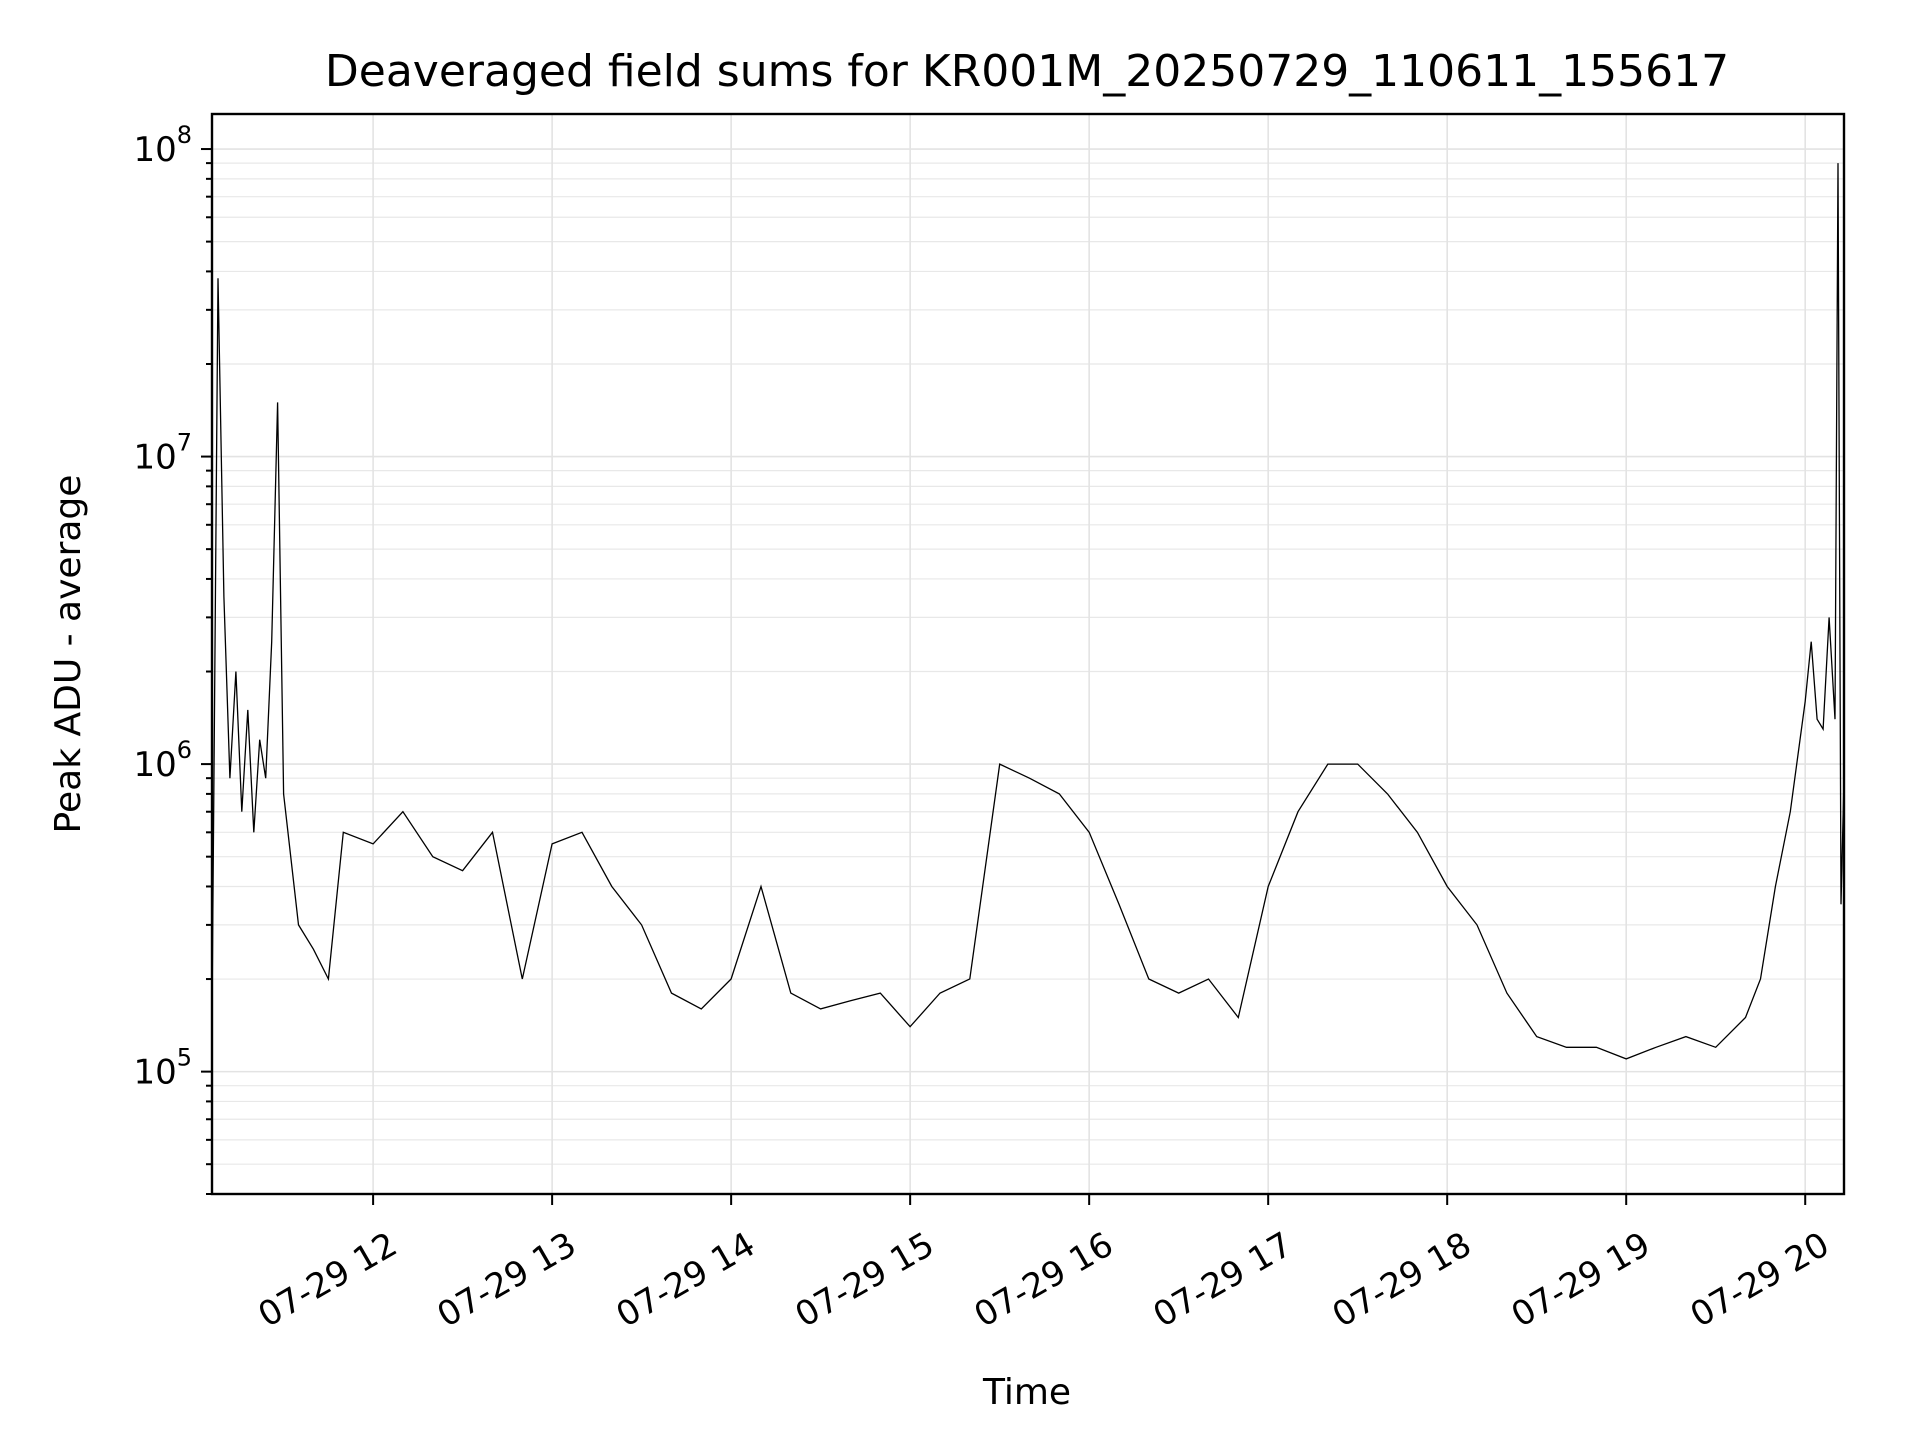  Describe the element at coordinates (162, 1068) in the screenshot. I see `y-tick-label: 10⁵` at that location.